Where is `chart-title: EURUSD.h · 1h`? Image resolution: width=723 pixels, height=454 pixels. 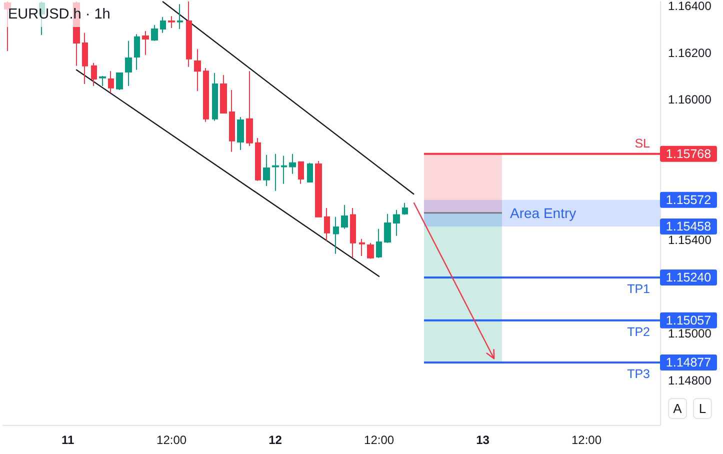 chart-title: EURUSD.h · 1h is located at coordinates (59, 14).